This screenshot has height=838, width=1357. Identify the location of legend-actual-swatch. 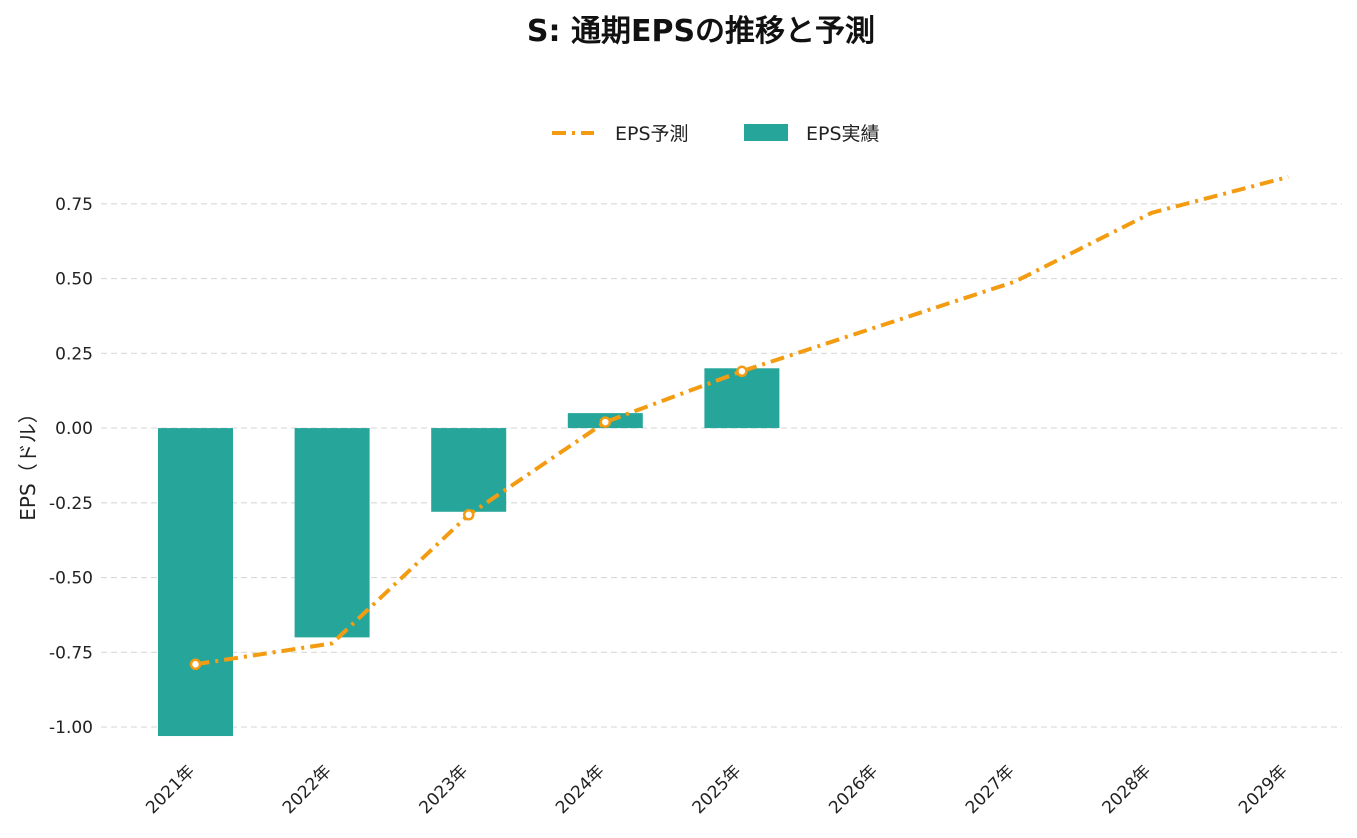
(766, 132).